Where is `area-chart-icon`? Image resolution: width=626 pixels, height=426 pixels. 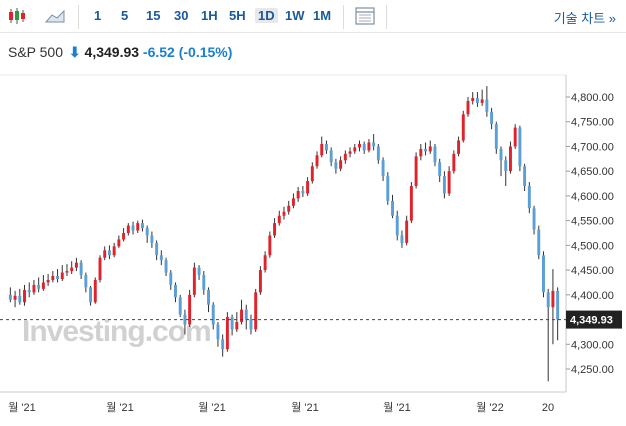 area-chart-icon is located at coordinates (55, 16).